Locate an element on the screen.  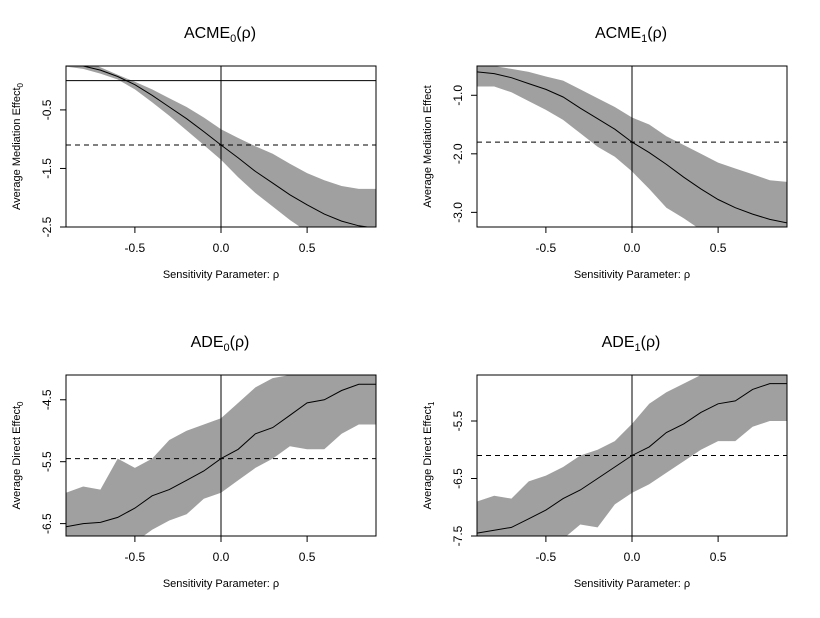
y-tick-label: -3.0 is located at coordinates (458, 212).